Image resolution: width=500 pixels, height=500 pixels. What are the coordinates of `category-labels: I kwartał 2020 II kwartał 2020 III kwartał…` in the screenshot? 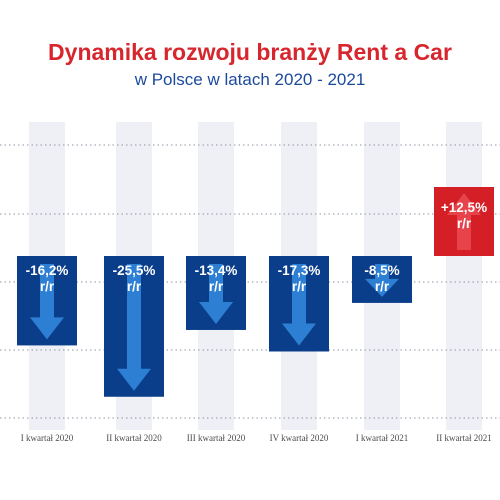 It's located at (256, 438).